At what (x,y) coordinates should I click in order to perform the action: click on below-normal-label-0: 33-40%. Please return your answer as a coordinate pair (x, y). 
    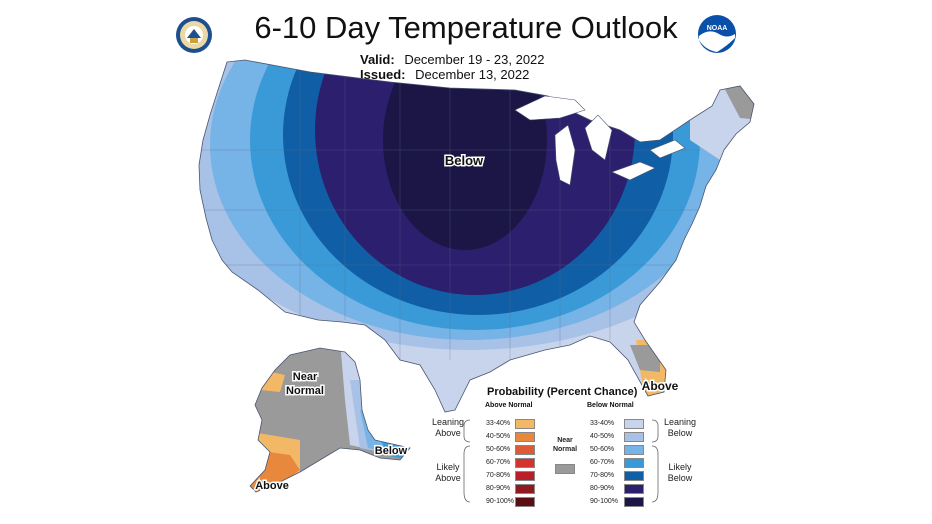
    Looking at the image, I should click on (602, 423).